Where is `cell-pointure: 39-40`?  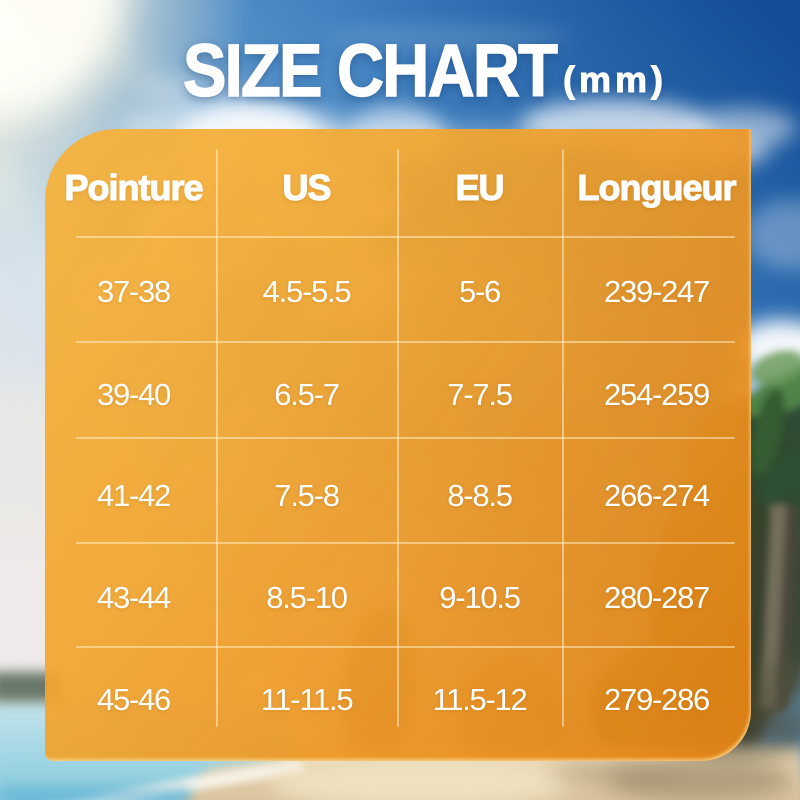
cell-pointure: 39-40 is located at coordinates (133, 394).